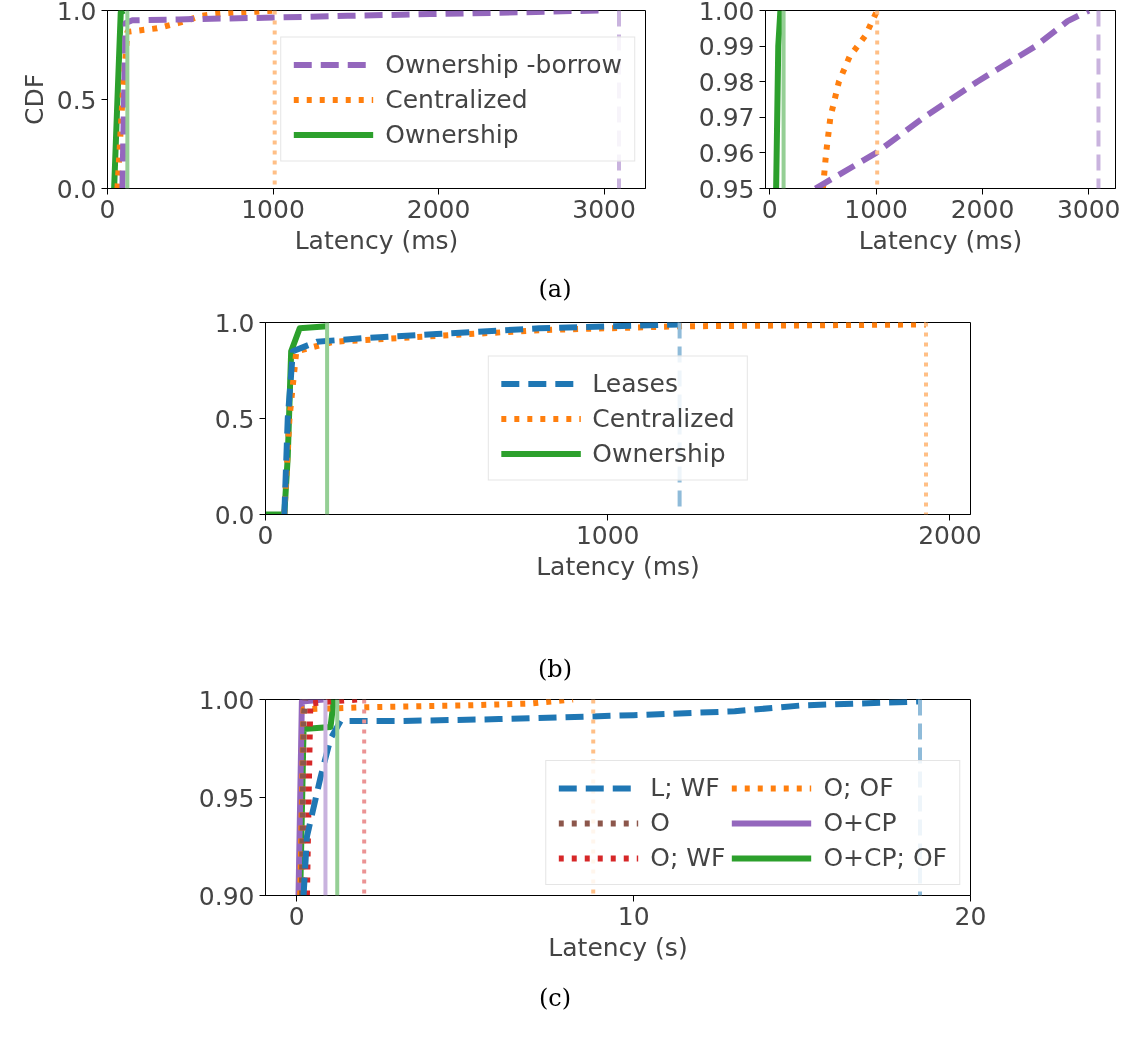 The width and height of the screenshot is (1139, 1055). What do you see at coordinates (635, 383) in the screenshot?
I see `legend-label: Leases` at bounding box center [635, 383].